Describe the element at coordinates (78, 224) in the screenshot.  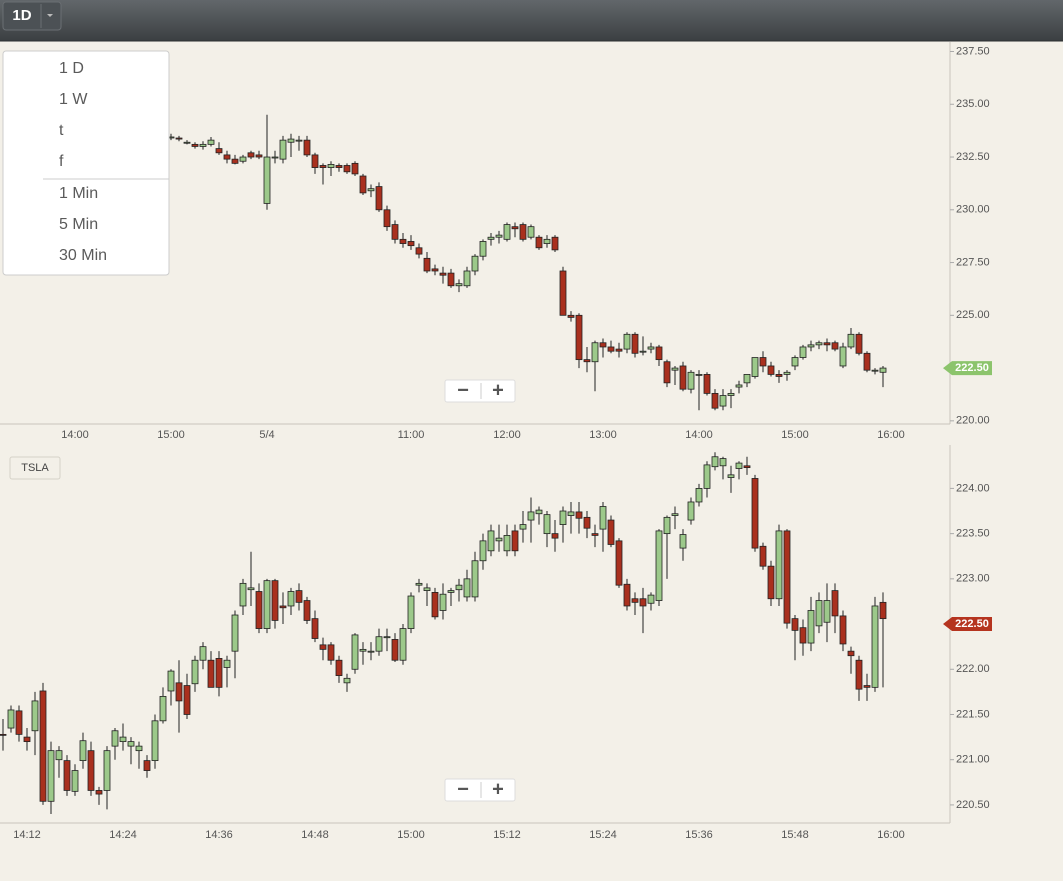
I see `menu-item: 5 Min` at that location.